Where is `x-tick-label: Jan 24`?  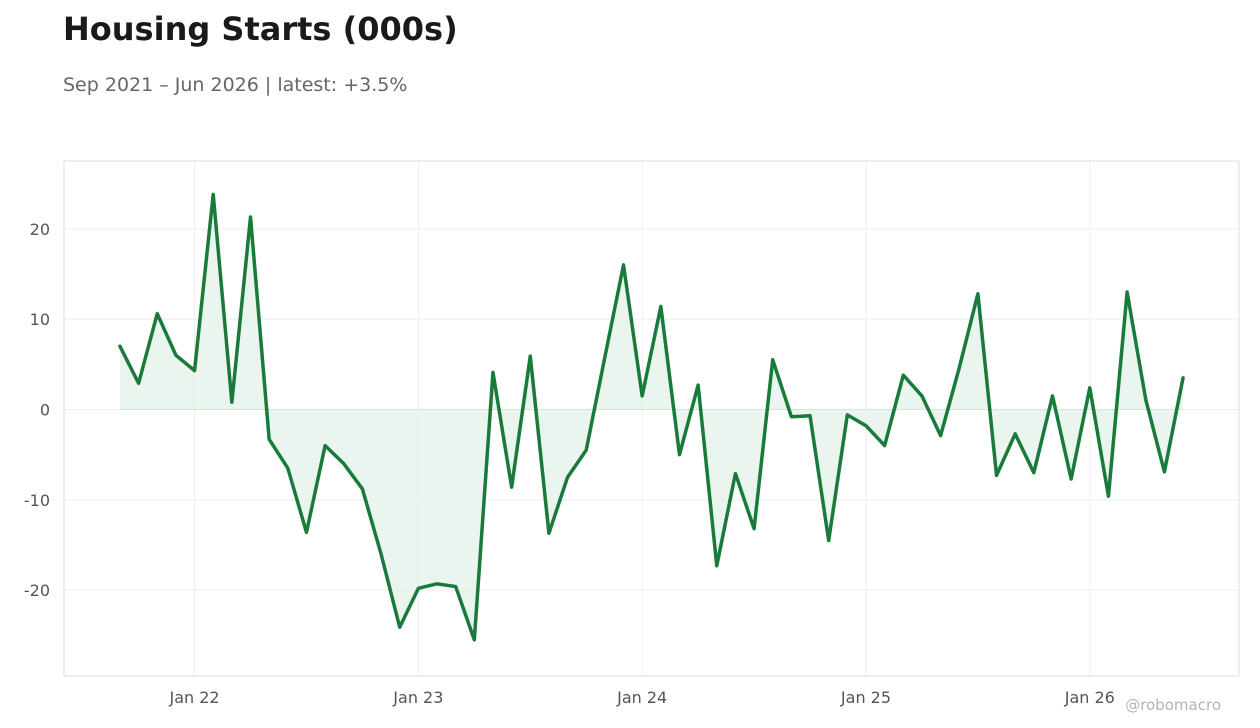
x-tick-label: Jan 24 is located at coordinates (641, 697).